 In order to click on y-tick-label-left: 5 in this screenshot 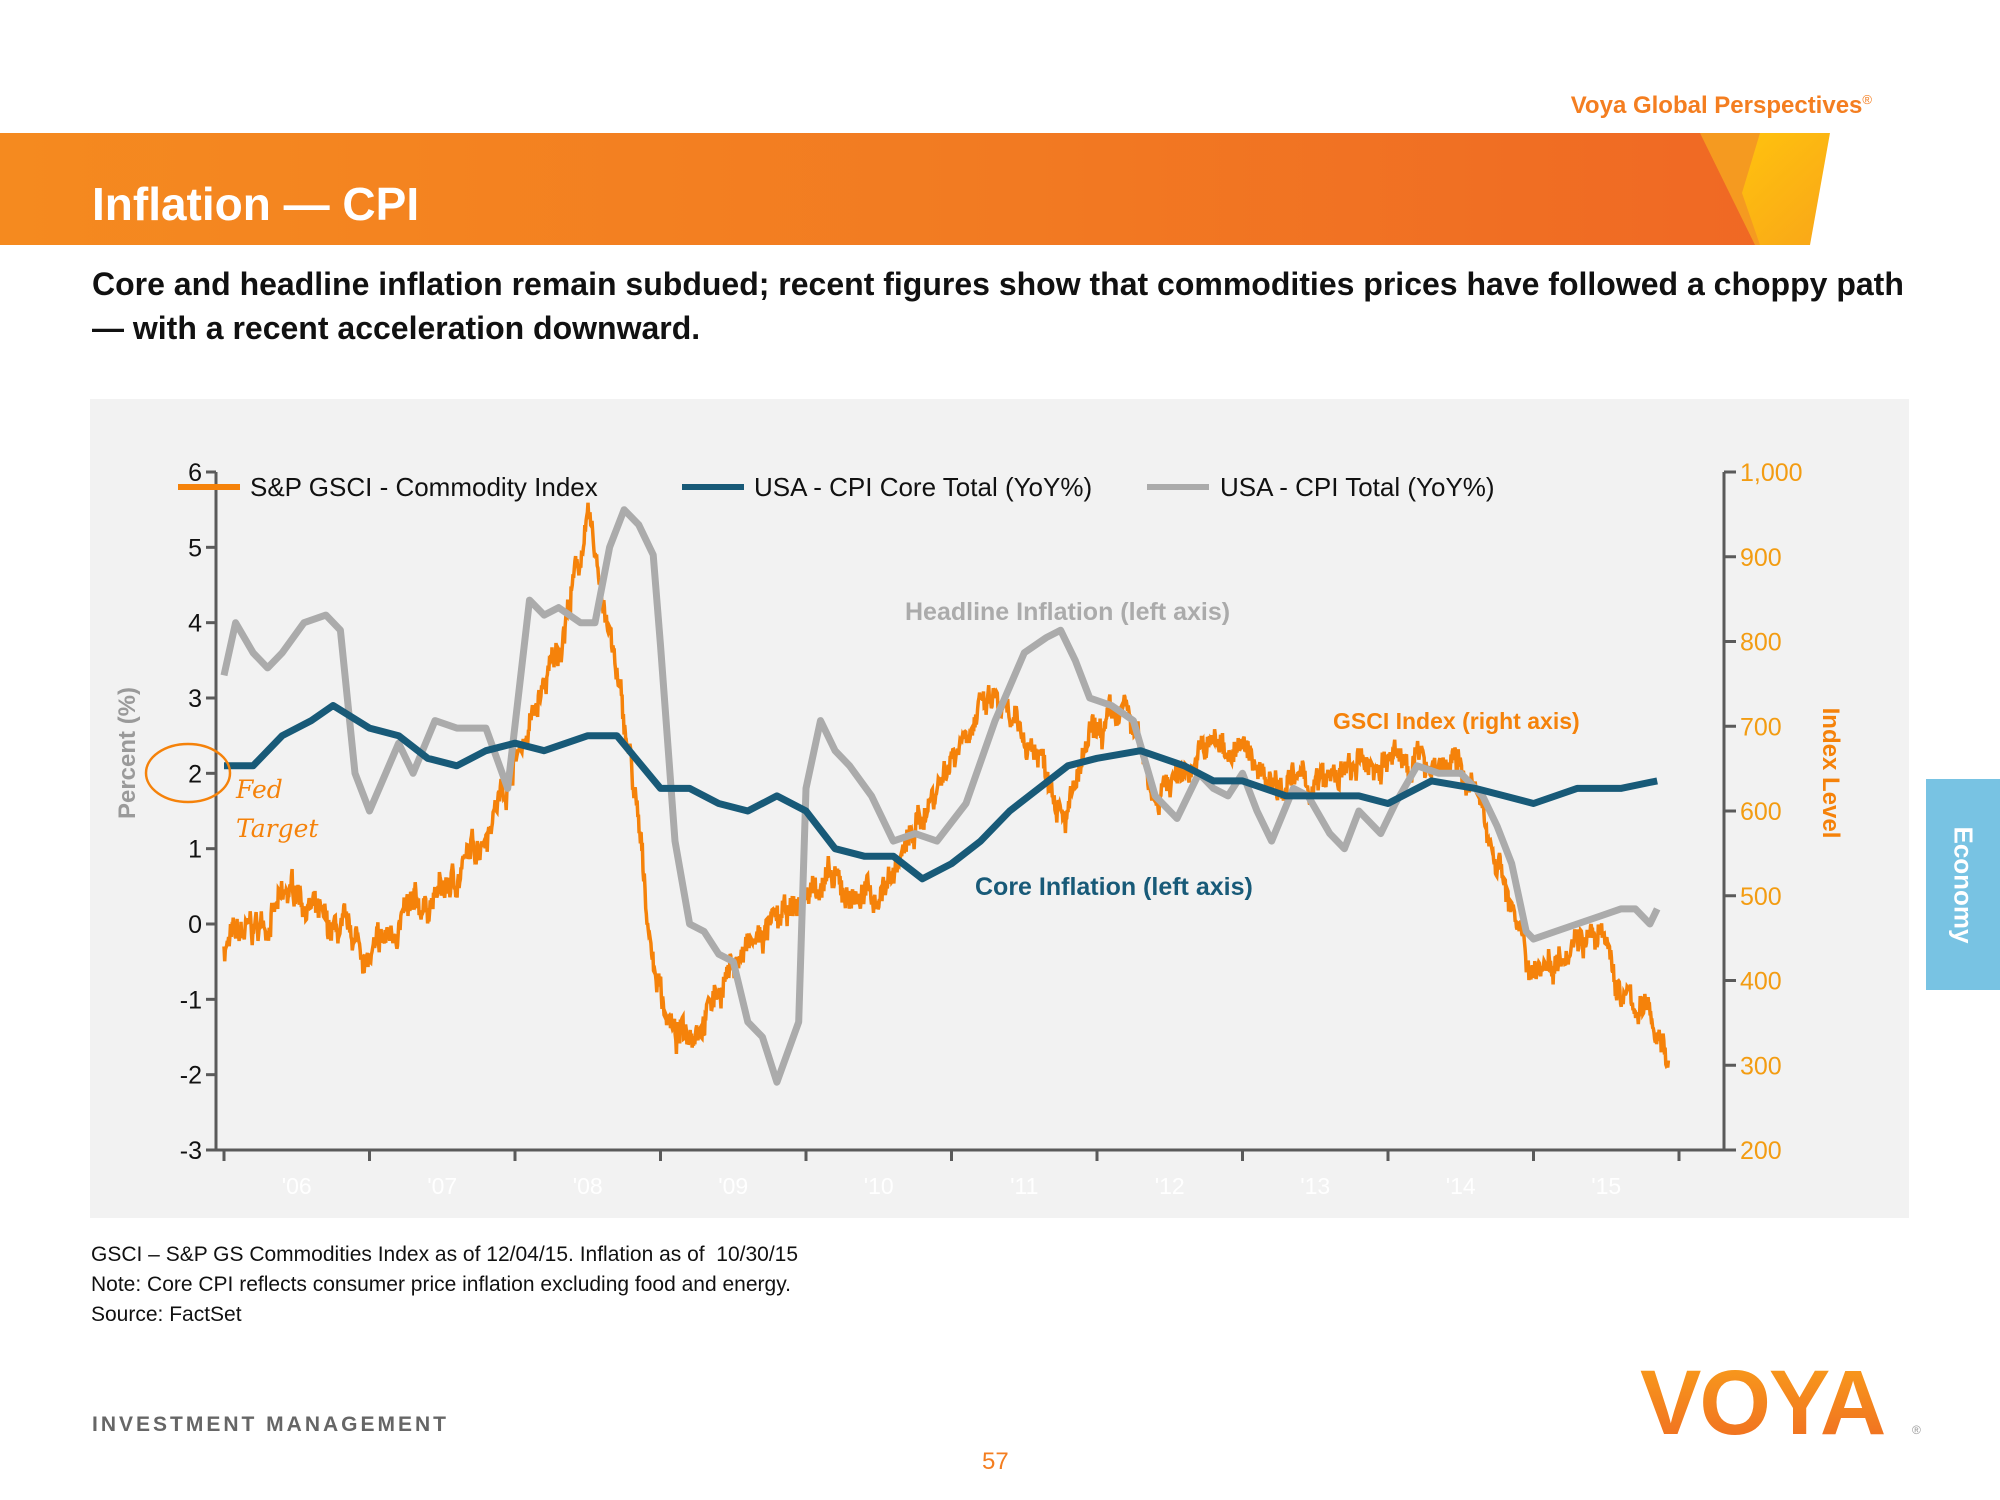, I will do `click(195, 548)`.